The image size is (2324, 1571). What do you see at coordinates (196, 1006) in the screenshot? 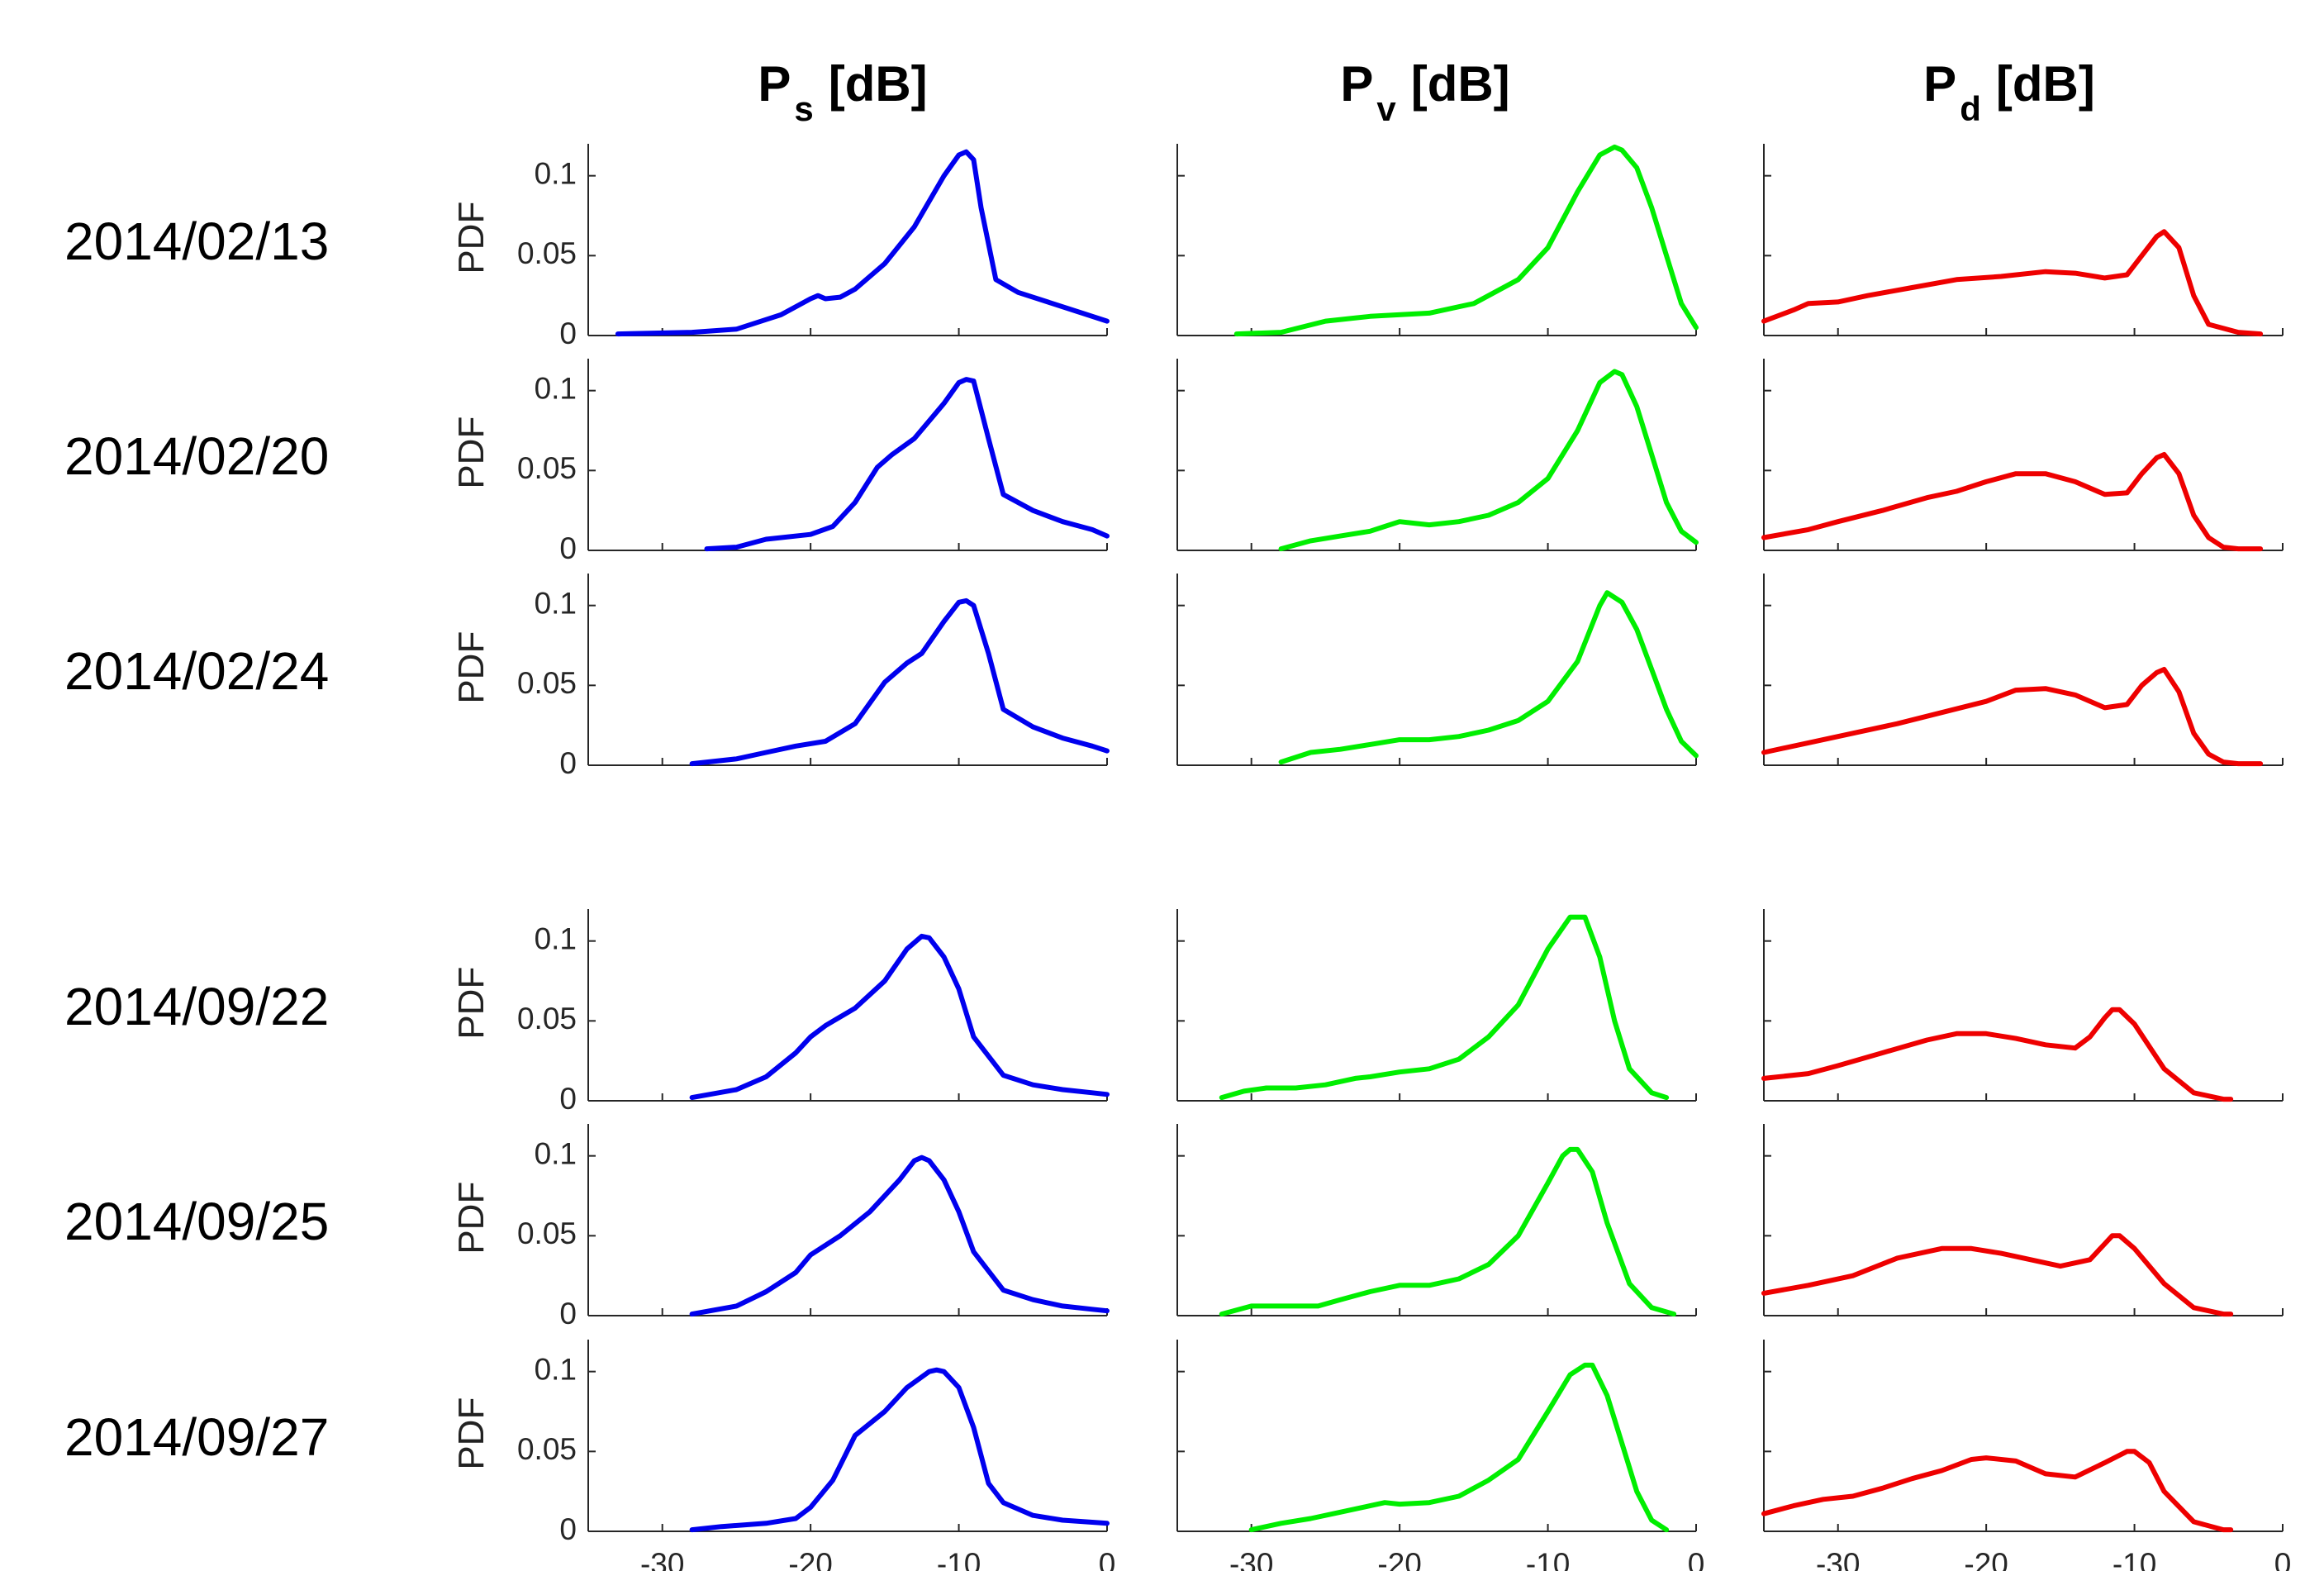
I see `row-label: 2014/09/22` at bounding box center [196, 1006].